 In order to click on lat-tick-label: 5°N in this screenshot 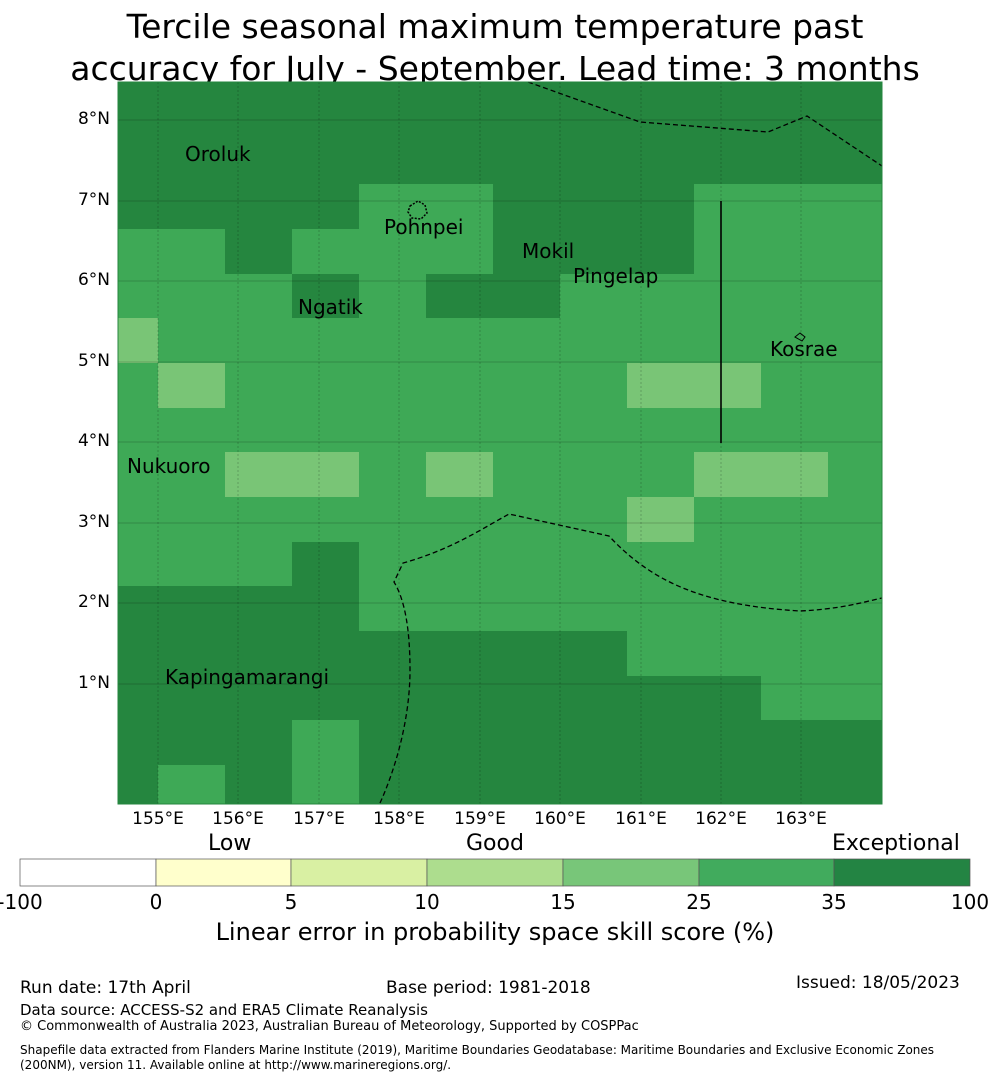, I will do `click(93, 361)`.